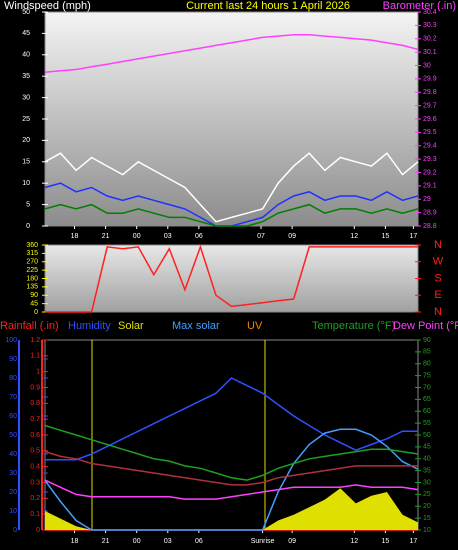 The image size is (458, 550). What do you see at coordinates (231, 509) in the screenshot?
I see `area` at bounding box center [231, 509].